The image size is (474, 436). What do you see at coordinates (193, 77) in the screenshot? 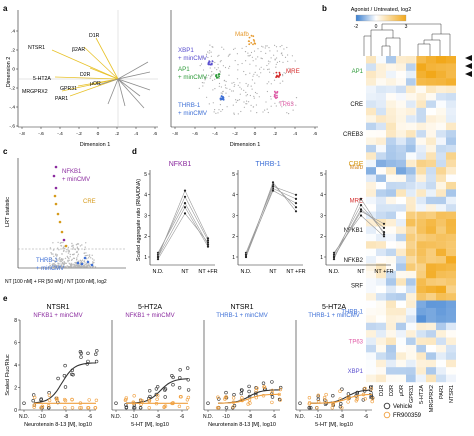
I see `cluster-label-ap1-mincmv: + minCMV` at bounding box center [193, 77].